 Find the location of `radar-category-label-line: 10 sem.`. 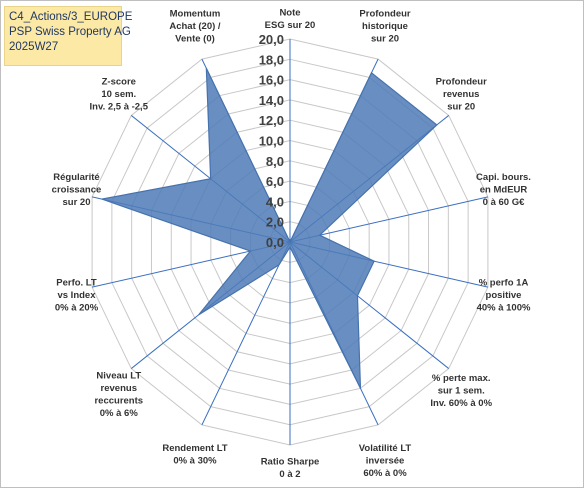

radar-category-label-line: 10 sem. is located at coordinates (118, 94).